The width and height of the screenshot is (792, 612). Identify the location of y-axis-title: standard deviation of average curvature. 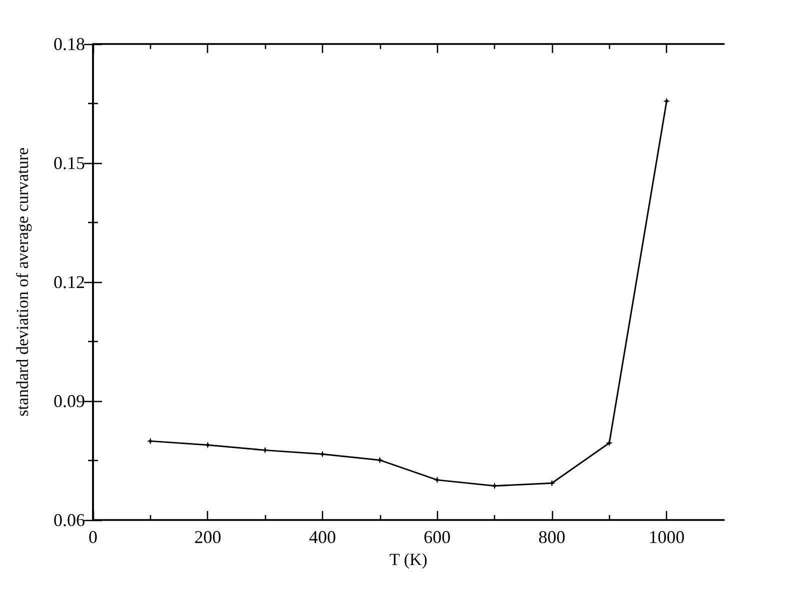
(22, 282).